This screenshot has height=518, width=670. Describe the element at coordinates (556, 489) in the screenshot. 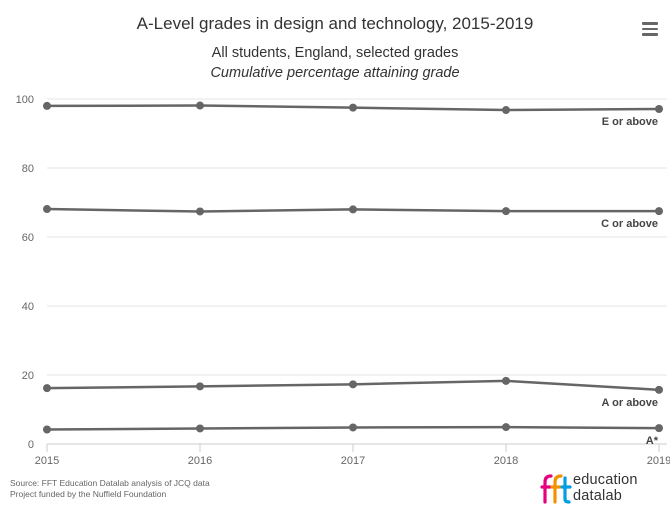

I see `fft-logo-mark` at that location.